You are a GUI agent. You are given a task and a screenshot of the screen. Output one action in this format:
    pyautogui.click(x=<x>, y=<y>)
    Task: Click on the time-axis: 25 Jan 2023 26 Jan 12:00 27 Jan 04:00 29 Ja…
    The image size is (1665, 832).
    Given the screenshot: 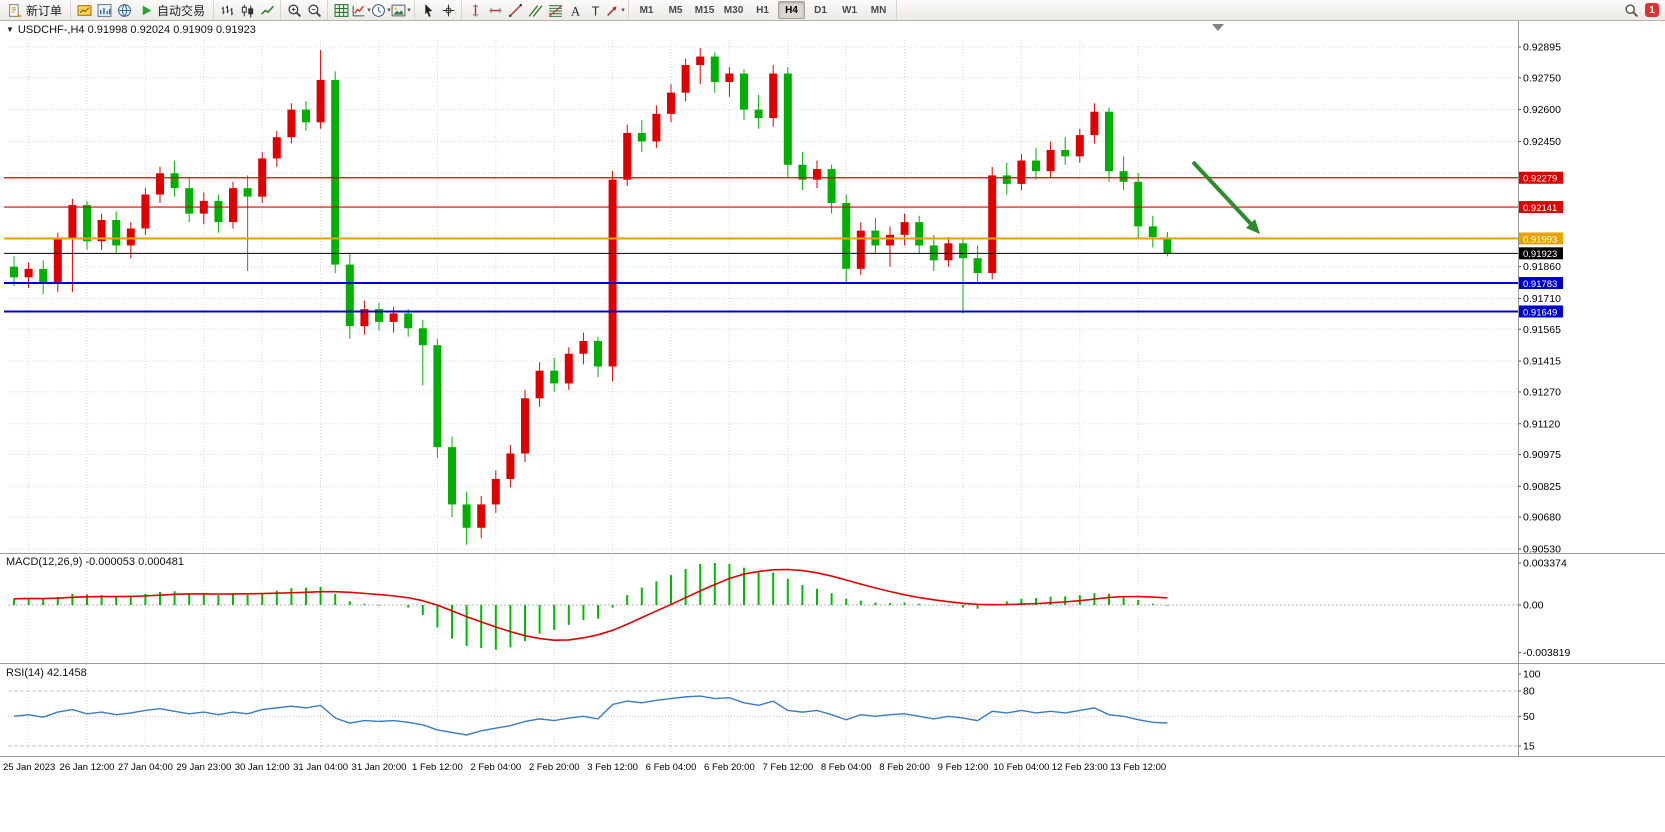 What is the action you would take?
    pyautogui.click(x=584, y=767)
    